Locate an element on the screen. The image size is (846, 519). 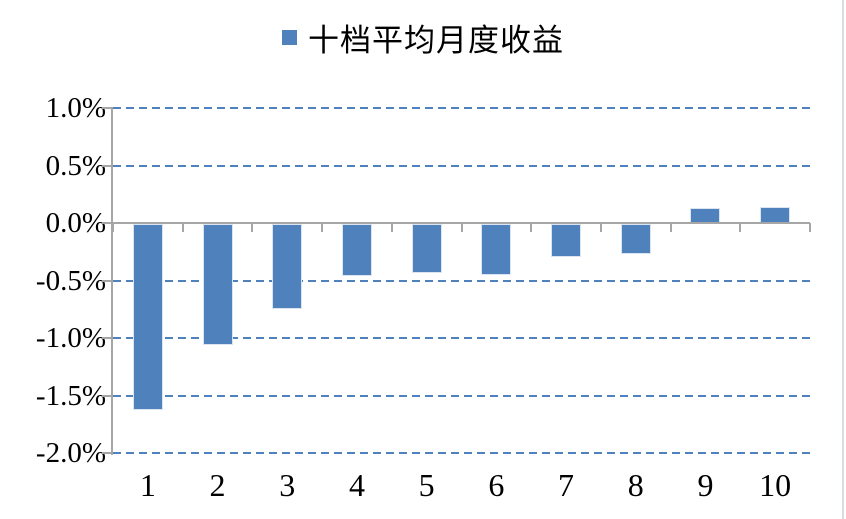
y-axis-label: 0.5% is located at coordinates (75, 165).